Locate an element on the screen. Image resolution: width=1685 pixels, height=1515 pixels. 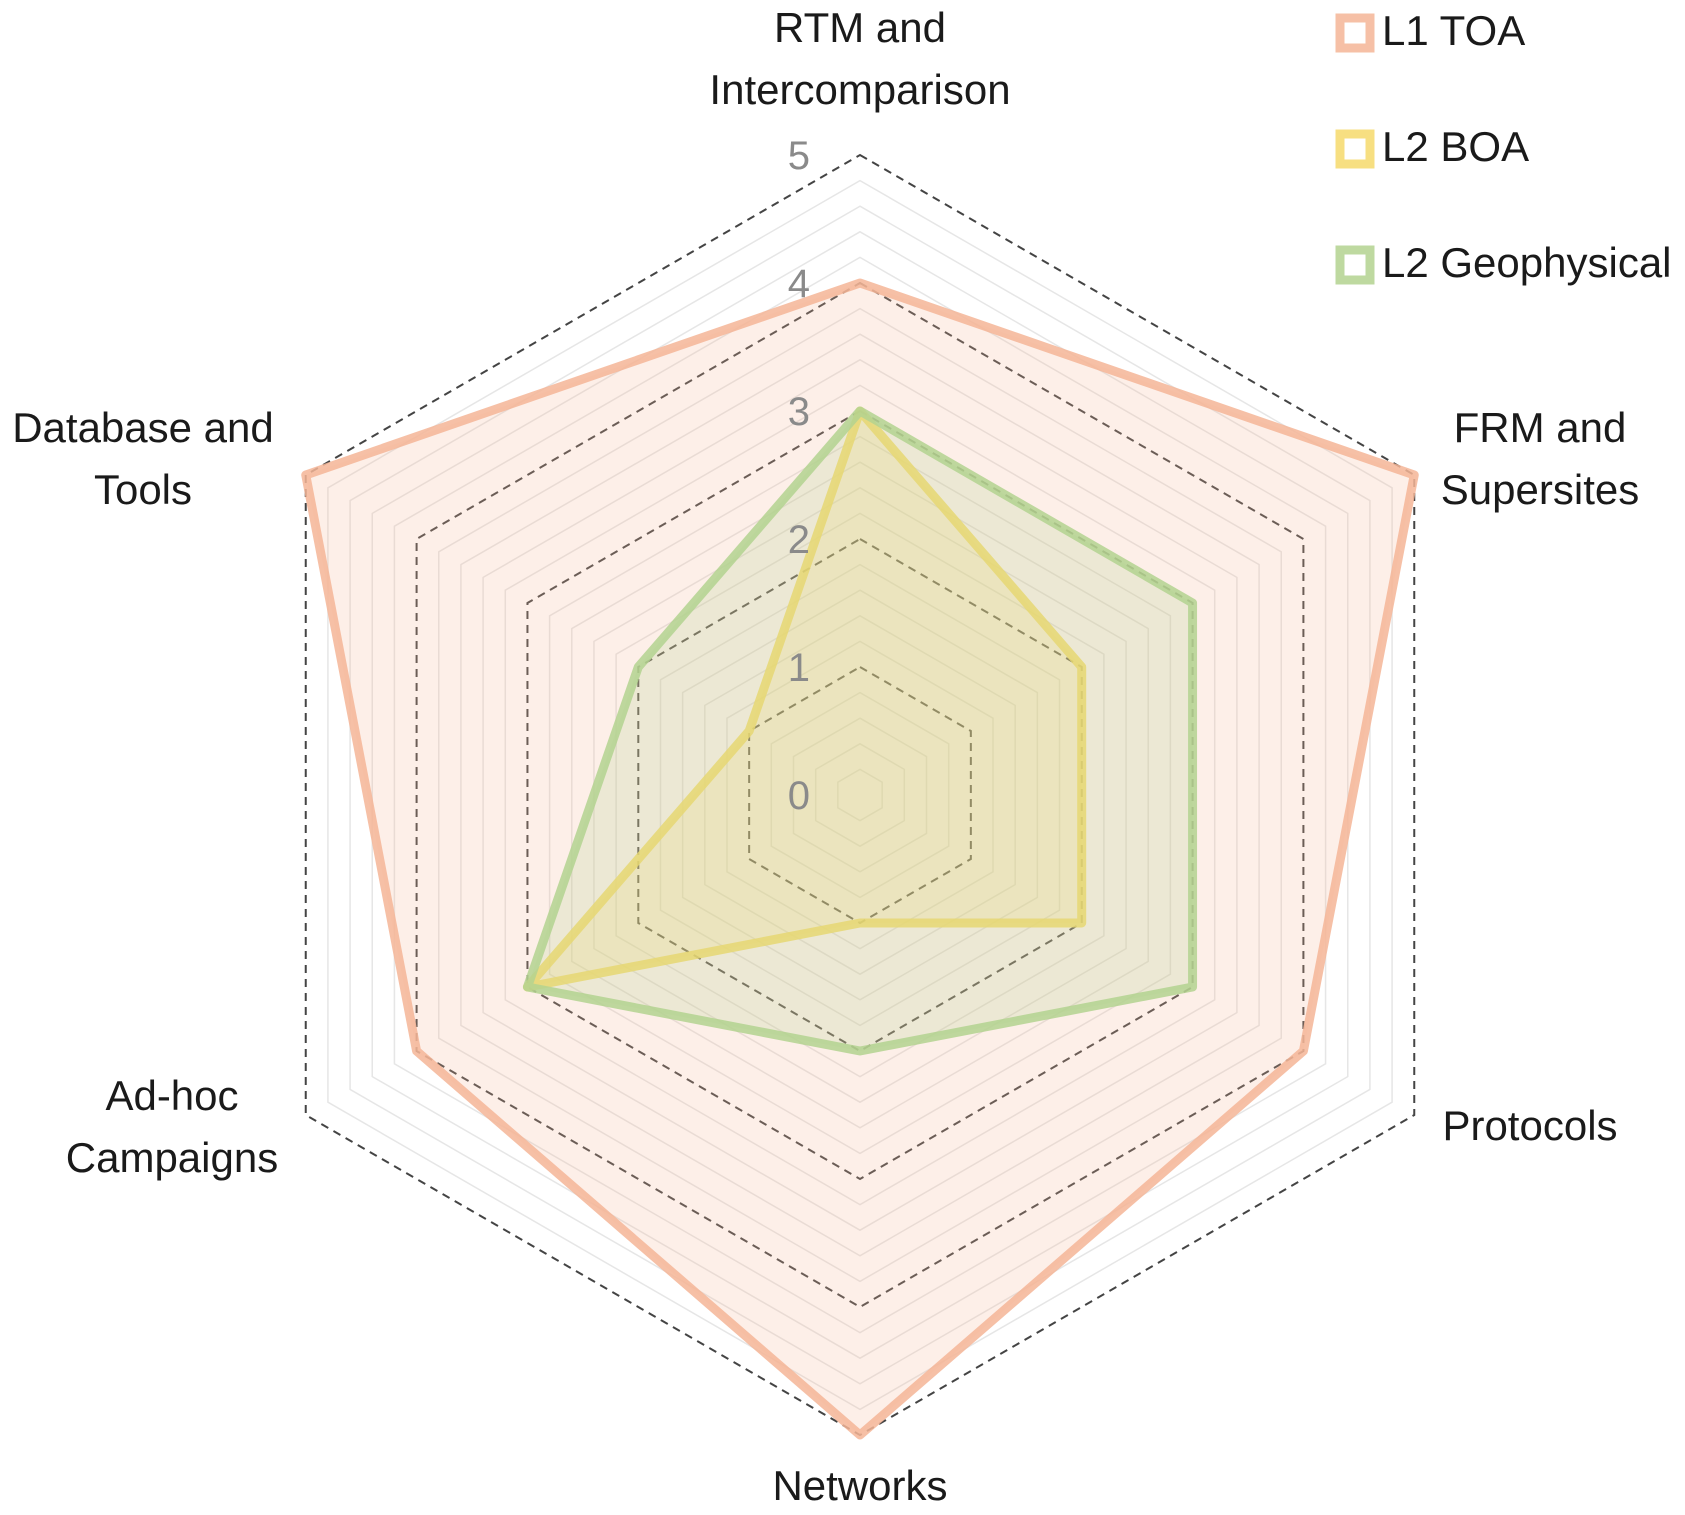
legend-label: L1 TOA is located at coordinates (1453, 30).